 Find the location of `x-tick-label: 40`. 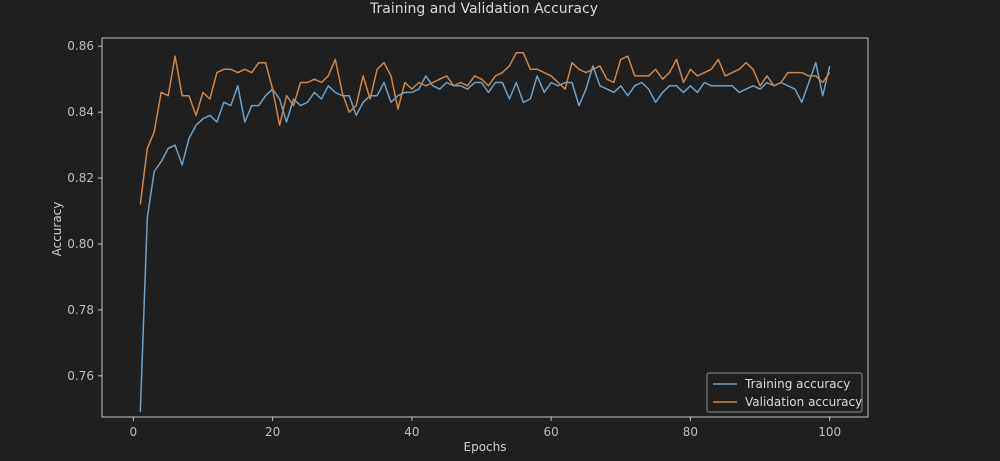

x-tick-label: 40 is located at coordinates (411, 432).